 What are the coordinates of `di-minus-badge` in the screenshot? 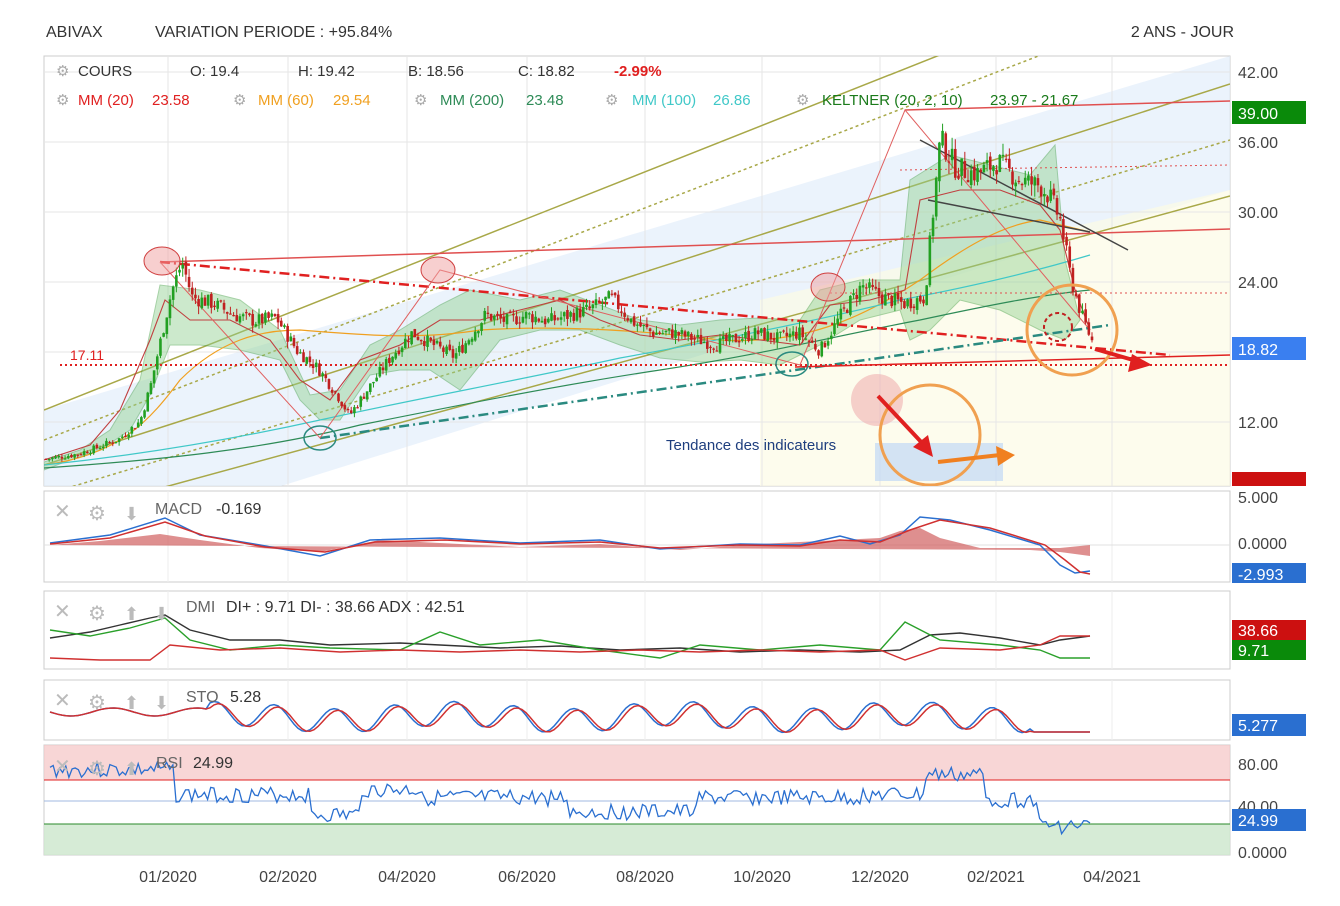 It's located at (1269, 630).